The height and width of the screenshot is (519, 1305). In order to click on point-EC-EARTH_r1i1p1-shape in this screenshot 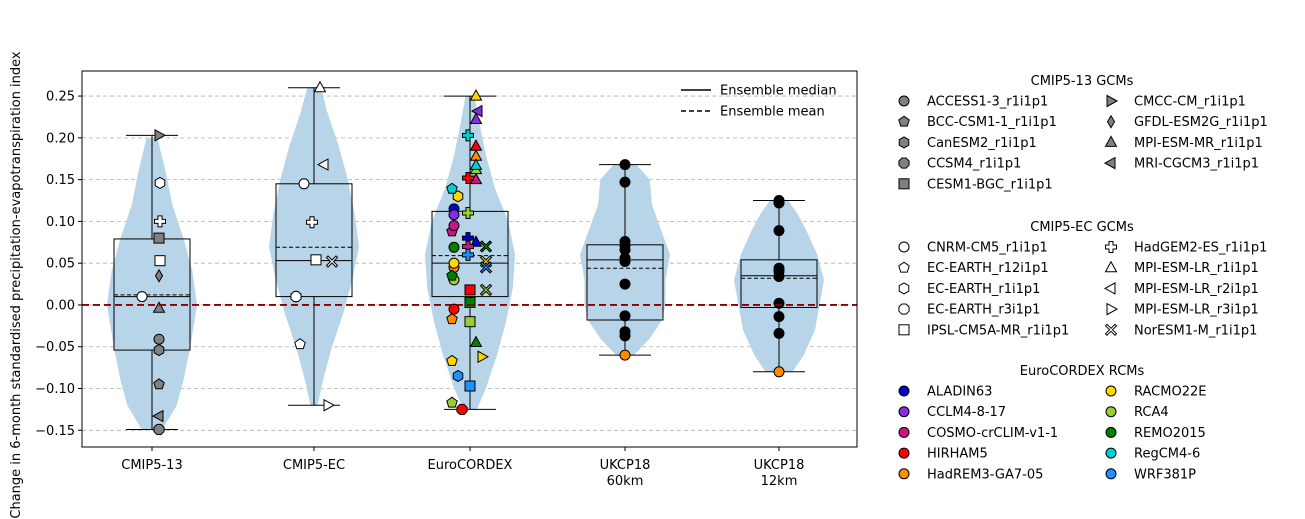, I will do `click(160, 183)`.